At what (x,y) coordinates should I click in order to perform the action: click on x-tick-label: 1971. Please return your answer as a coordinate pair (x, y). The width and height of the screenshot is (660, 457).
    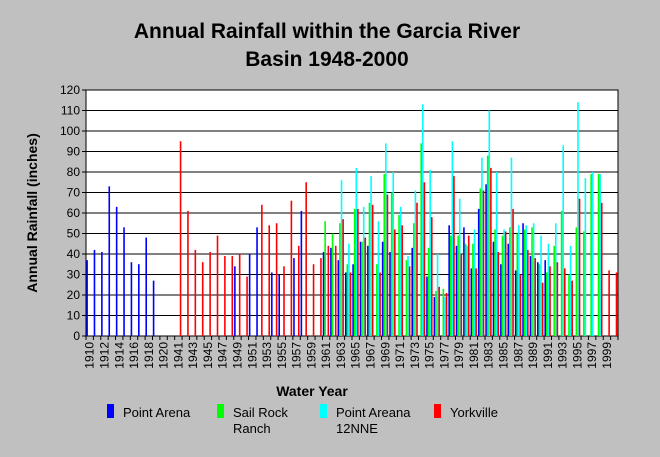
    Looking at the image, I should click on (400, 355).